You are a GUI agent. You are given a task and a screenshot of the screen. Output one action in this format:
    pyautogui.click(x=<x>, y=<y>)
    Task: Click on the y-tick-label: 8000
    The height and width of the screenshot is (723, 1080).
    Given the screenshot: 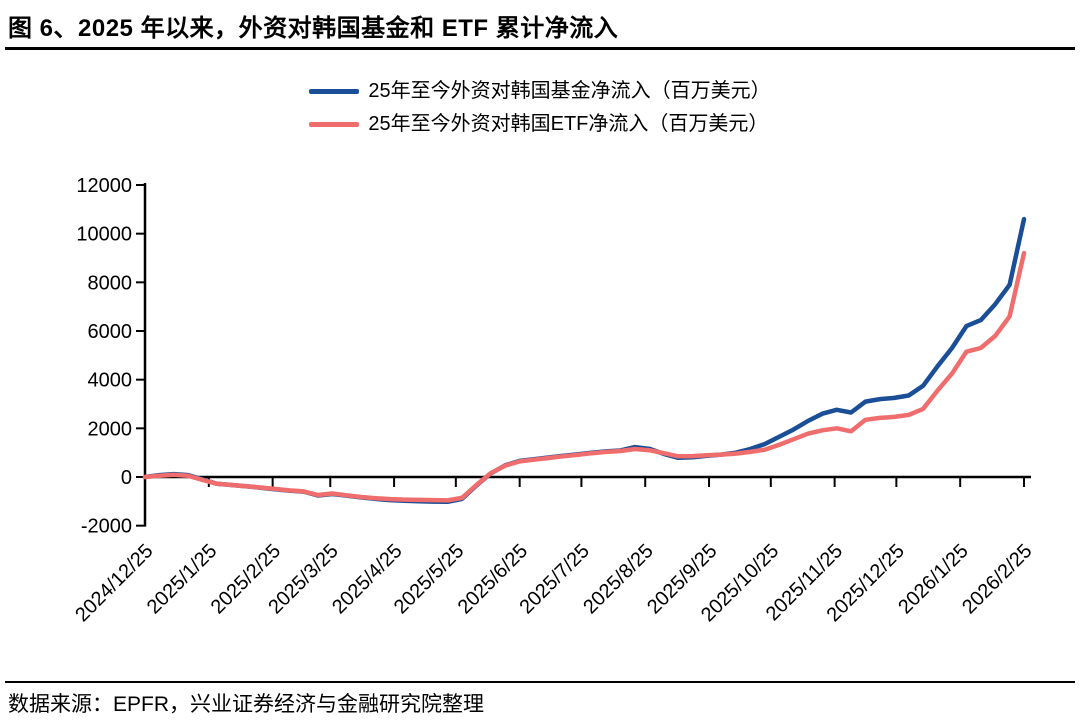 What is the action you would take?
    pyautogui.click(x=110, y=283)
    